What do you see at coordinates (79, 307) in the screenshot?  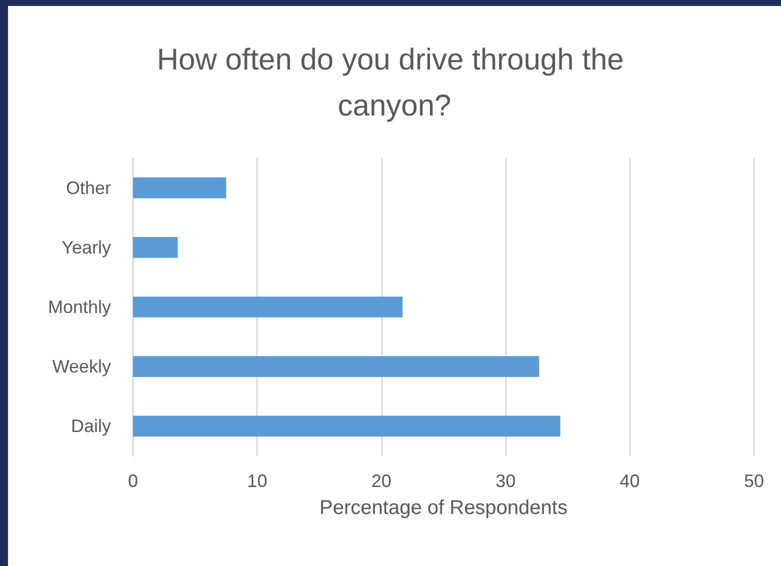 I see `y-tick-label: Monthly` at bounding box center [79, 307].